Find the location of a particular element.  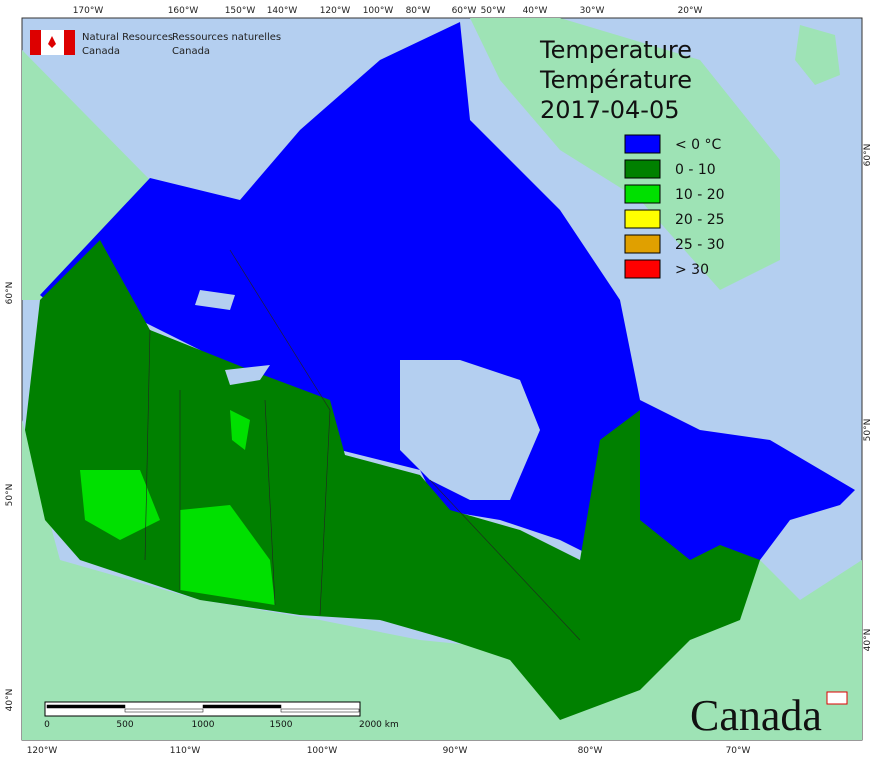

graticule-label: 140°W is located at coordinates (282, 11).